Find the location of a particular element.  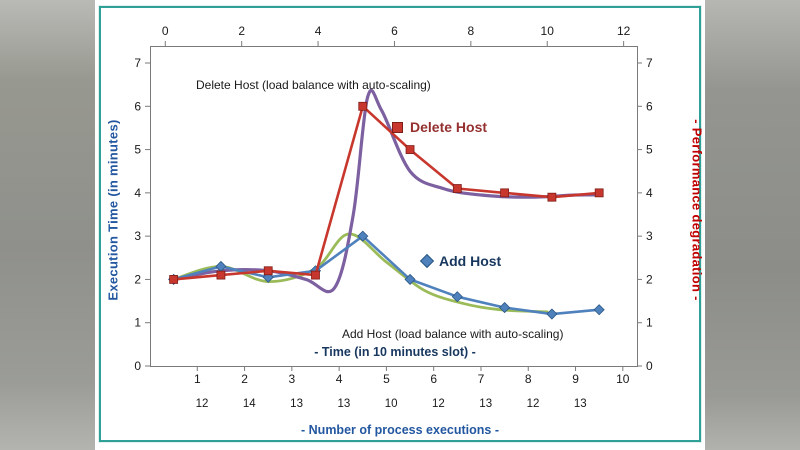

top-axis-tick-label: 10 is located at coordinates (548, 31).